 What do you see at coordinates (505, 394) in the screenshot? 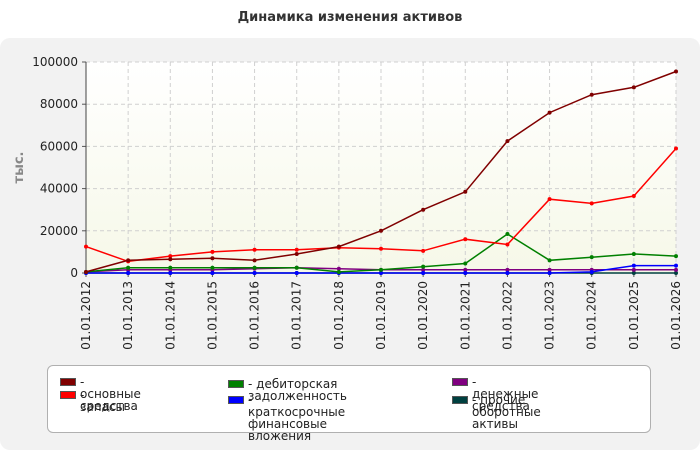
I see `legend-label: - денежные средства` at bounding box center [505, 394].